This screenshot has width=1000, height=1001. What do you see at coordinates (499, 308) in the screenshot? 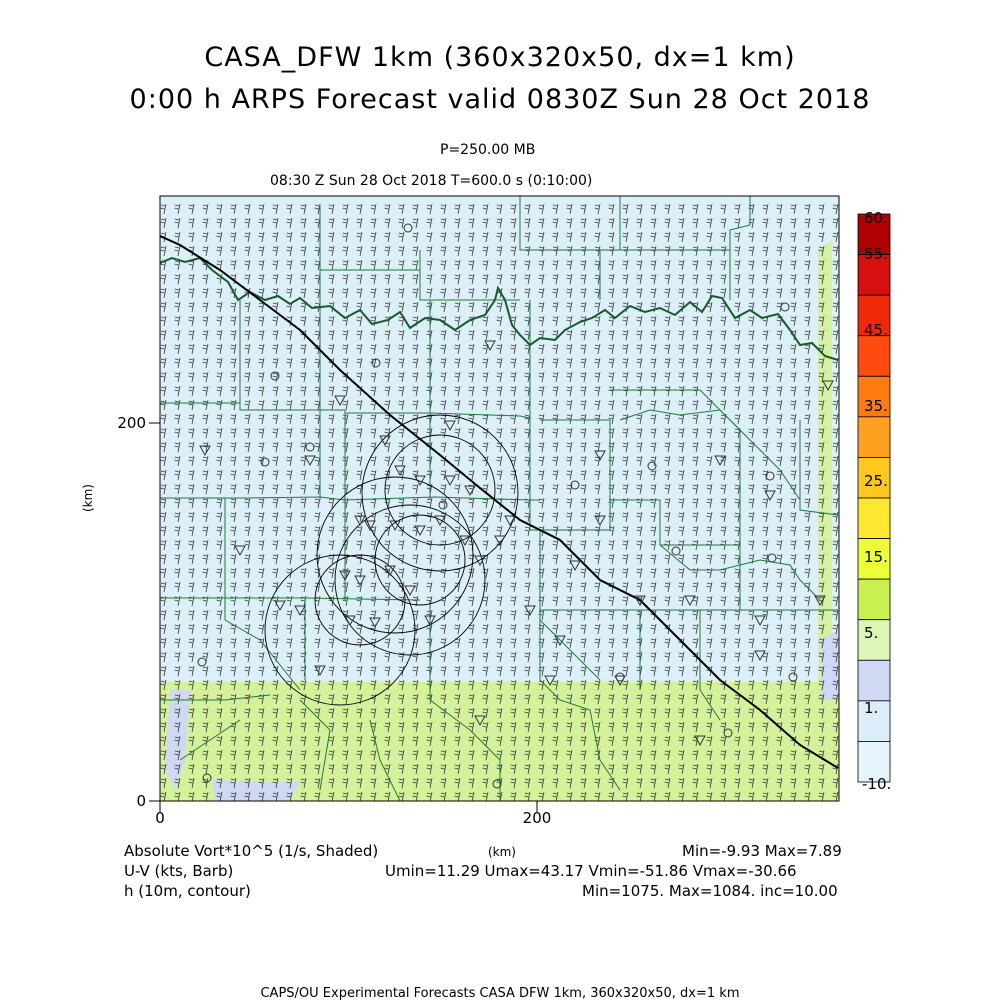
I see `red-river-boundary` at bounding box center [499, 308].